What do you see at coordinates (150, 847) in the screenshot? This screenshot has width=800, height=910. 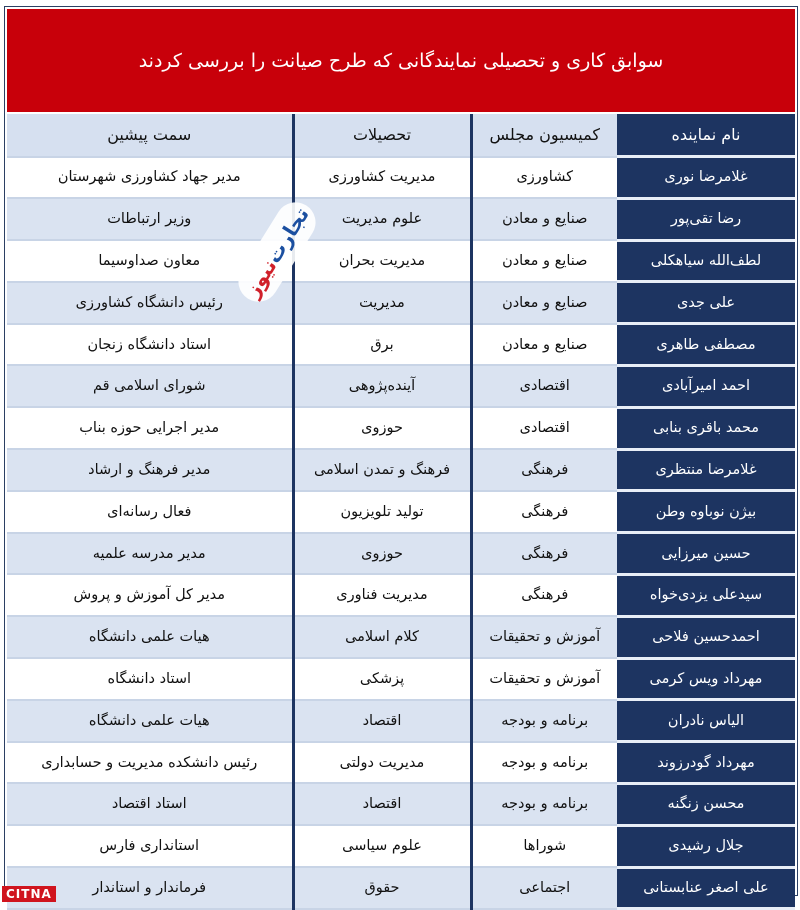 I see `cell-position: استانداری فارس` at bounding box center [150, 847].